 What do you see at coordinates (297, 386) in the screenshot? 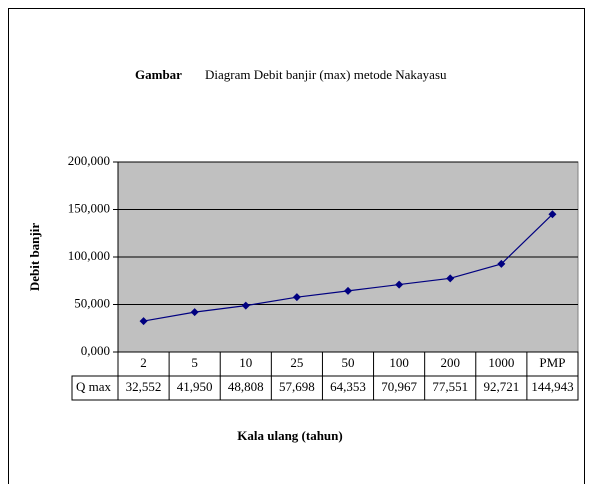
I see `table-value: 57,698` at bounding box center [297, 386].